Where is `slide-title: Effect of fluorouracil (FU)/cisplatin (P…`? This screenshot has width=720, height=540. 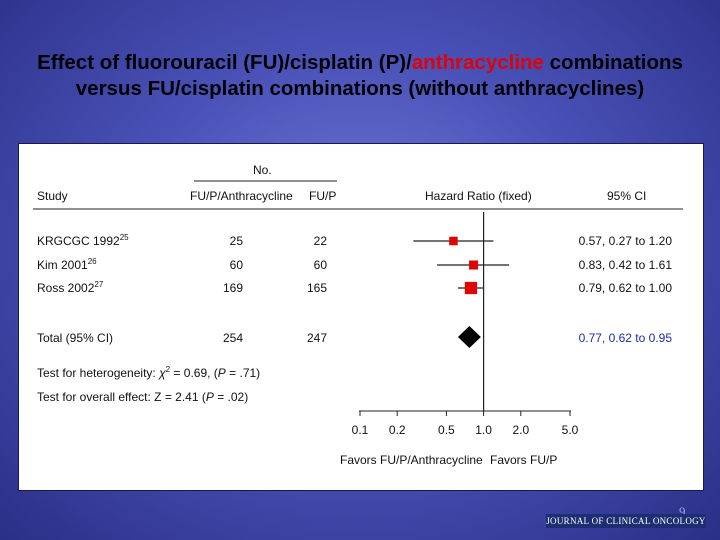 slide-title: Effect of fluorouracil (FU)/cisplatin (P… is located at coordinates (360, 76).